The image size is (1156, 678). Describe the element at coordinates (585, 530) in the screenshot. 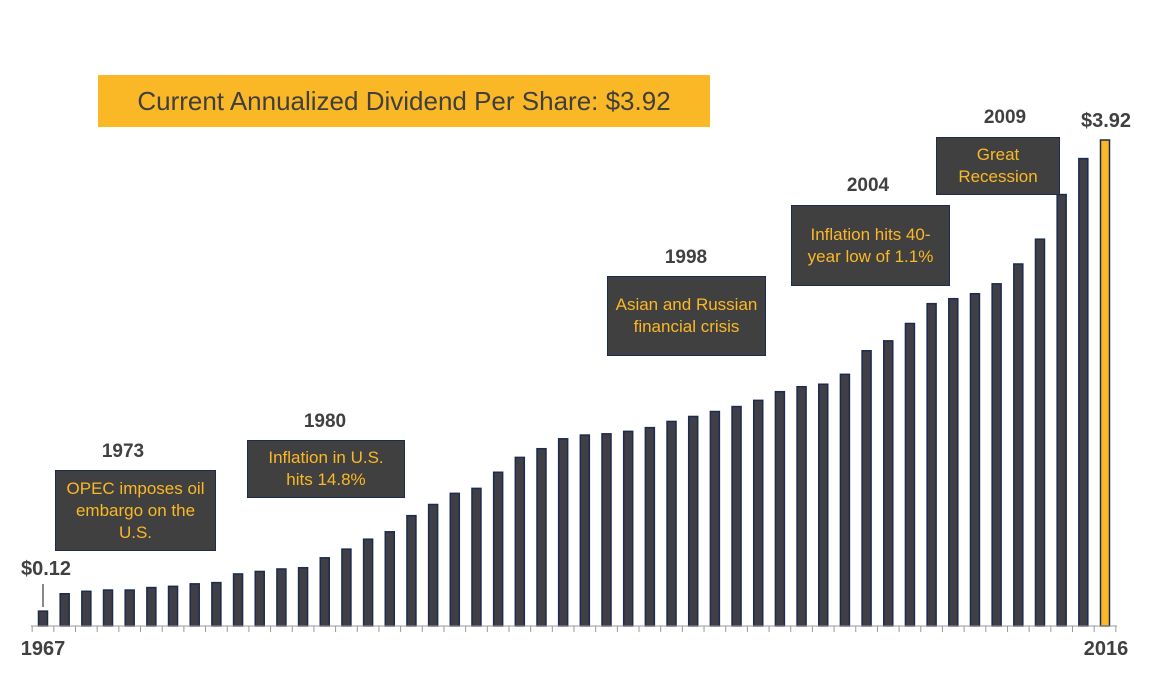

I see `bar-1992` at that location.